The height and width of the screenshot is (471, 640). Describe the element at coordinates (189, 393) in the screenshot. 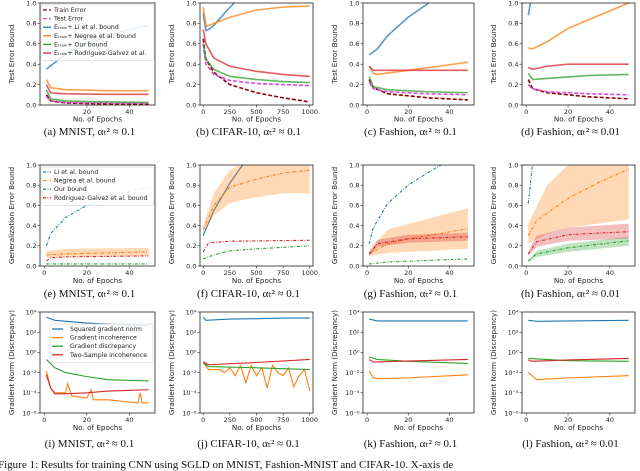

I see `y-tick-label: 10⁻⁴` at that location.